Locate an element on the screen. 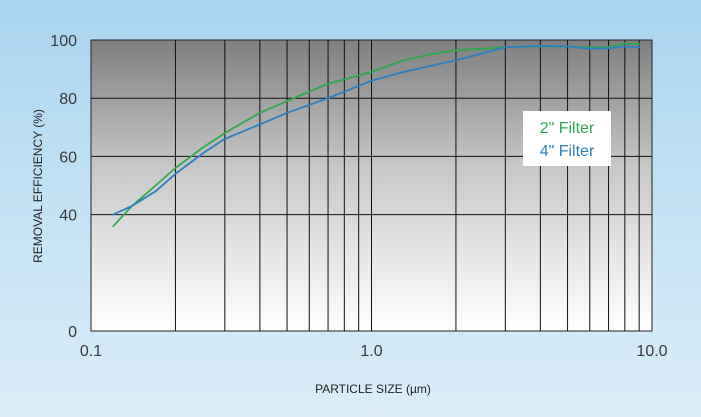 The width and height of the screenshot is (701, 417). x-tick-label: 0.1 is located at coordinates (91, 351).